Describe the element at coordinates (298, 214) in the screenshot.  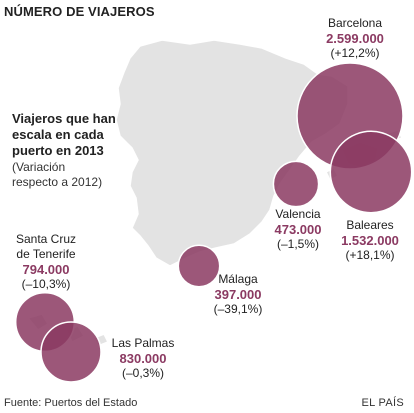
I see `city-name: Valencia` at that location.